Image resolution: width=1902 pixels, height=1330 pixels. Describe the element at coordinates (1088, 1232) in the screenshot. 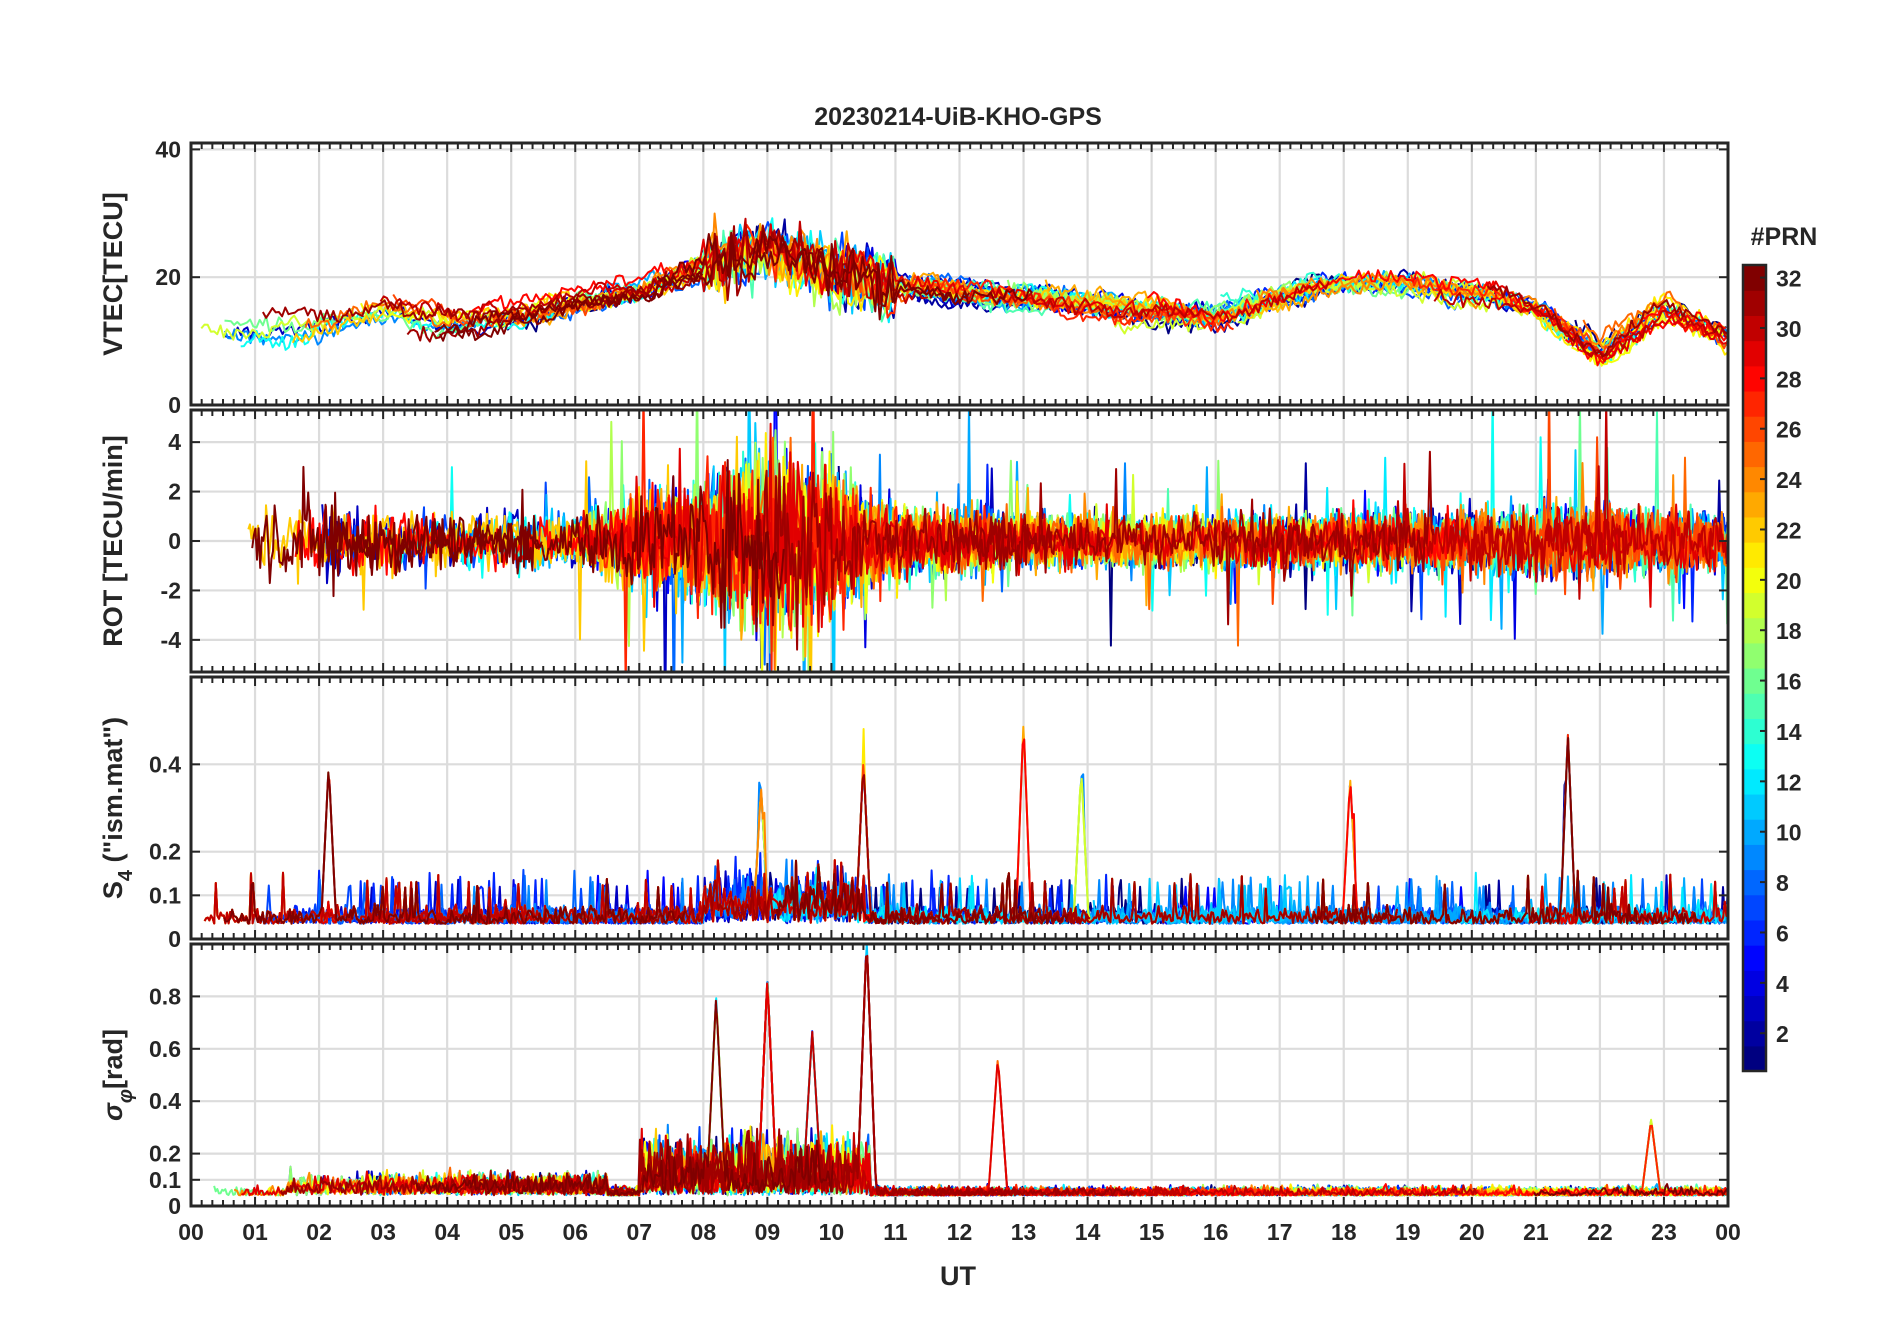

I see `x-tick-label: 14` at that location.